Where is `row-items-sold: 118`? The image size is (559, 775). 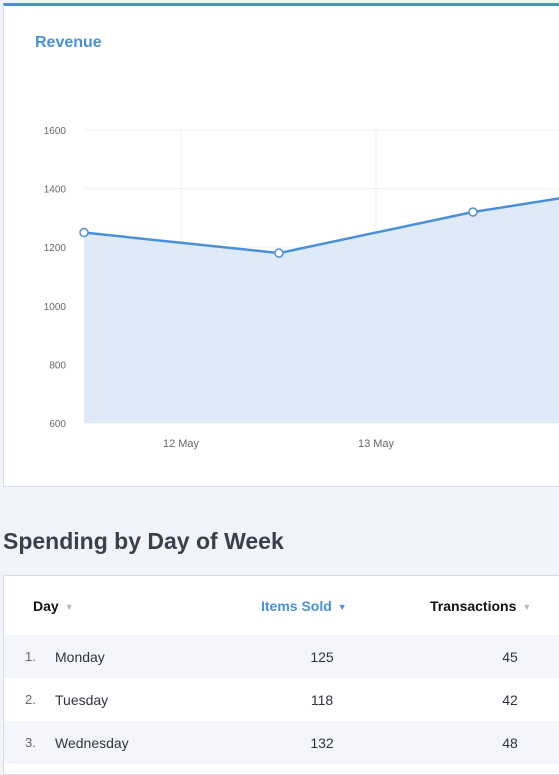
row-items-sold: 118 is located at coordinates (322, 700).